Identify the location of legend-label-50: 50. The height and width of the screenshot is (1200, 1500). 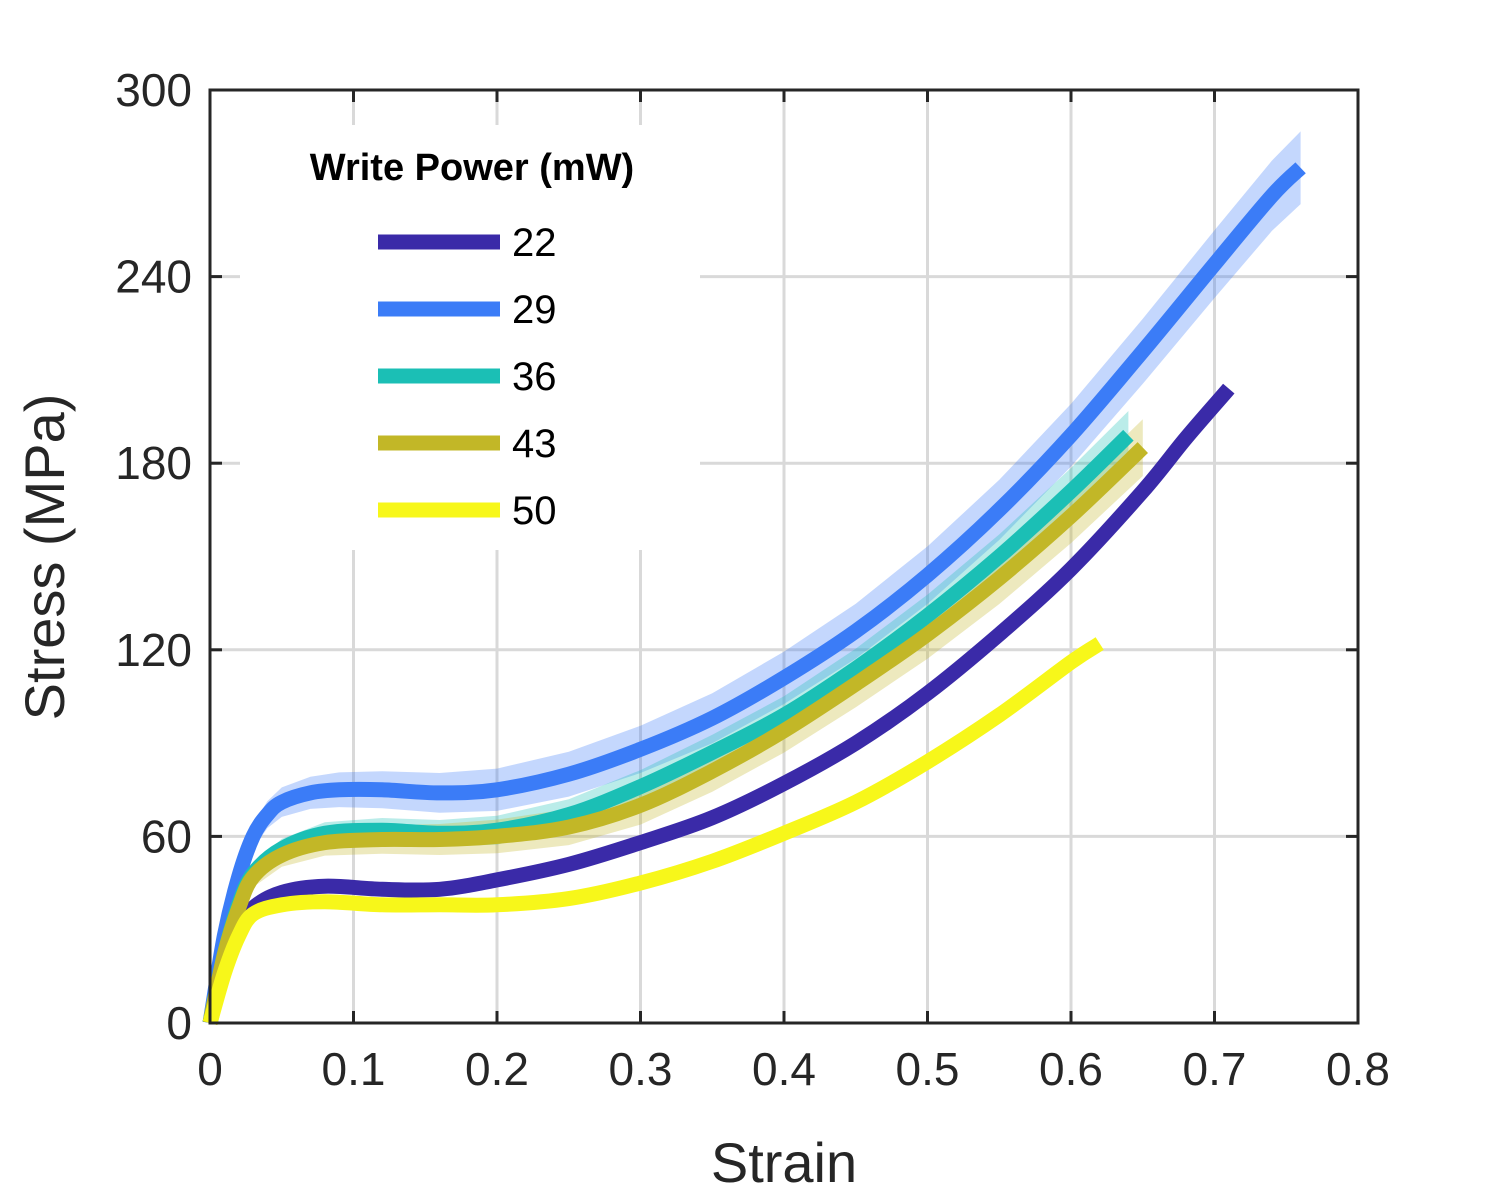
(534, 511).